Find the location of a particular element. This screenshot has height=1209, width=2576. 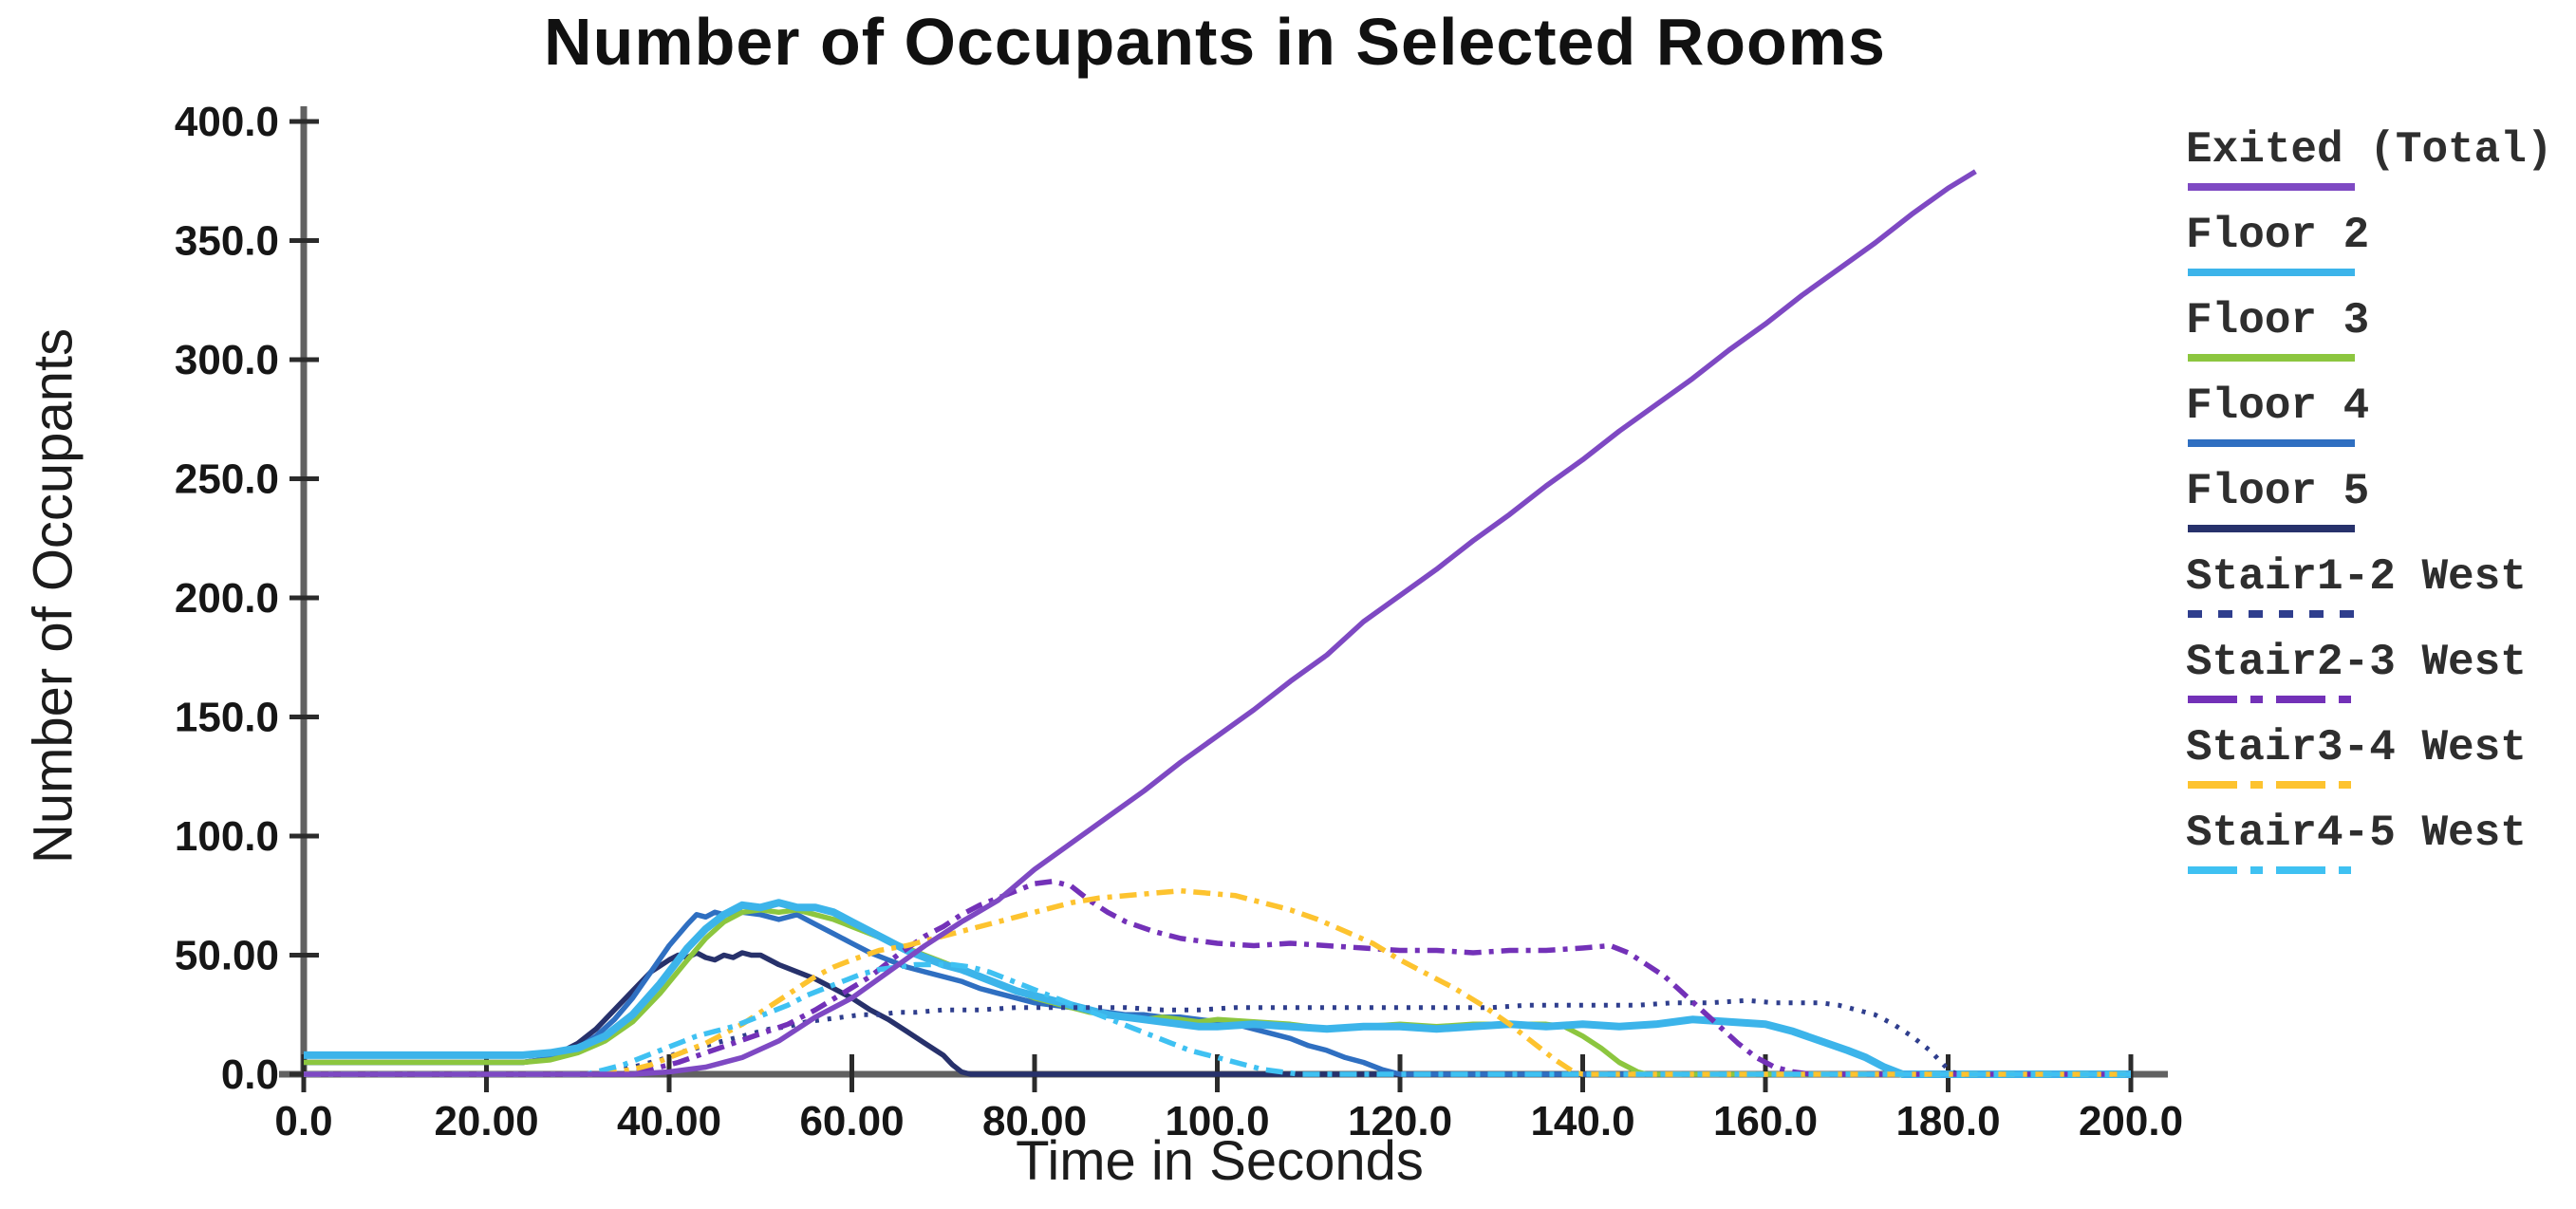

y-tick-label: 150.0 is located at coordinates (227, 718).